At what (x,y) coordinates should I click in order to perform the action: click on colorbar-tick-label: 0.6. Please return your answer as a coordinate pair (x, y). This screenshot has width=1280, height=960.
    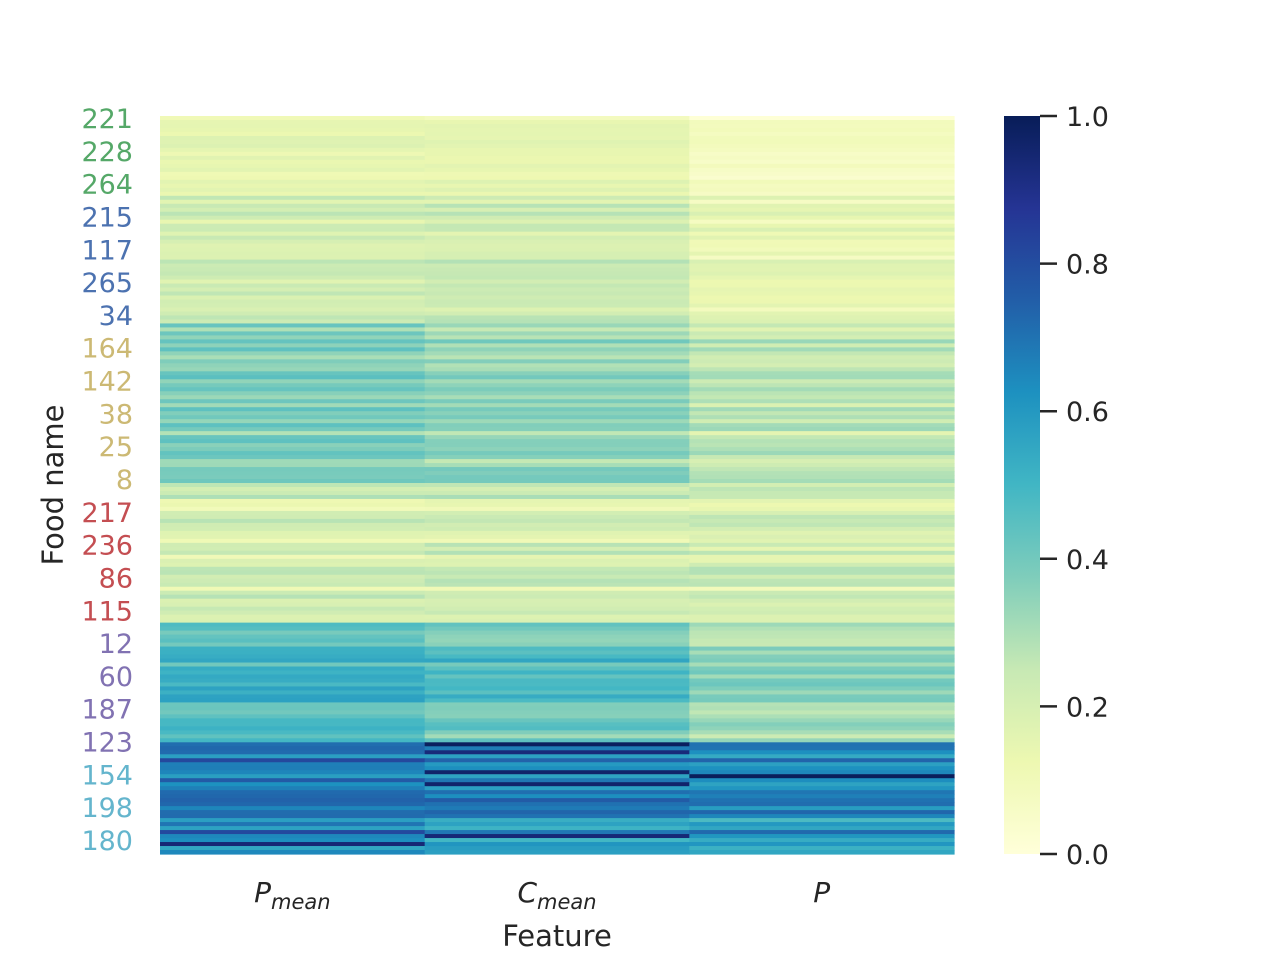
    Looking at the image, I should click on (1087, 412).